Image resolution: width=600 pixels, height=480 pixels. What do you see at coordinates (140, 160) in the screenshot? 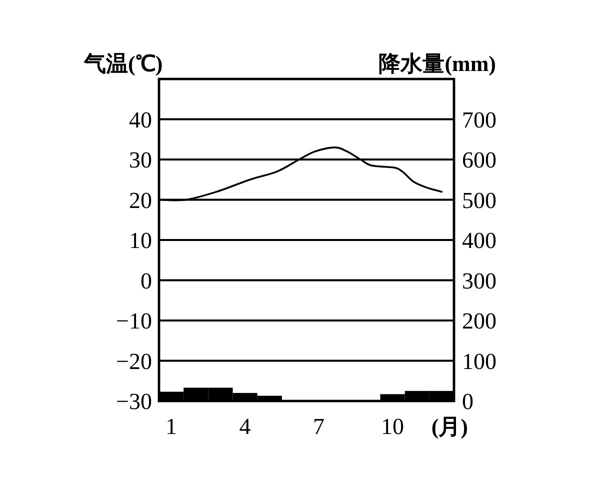
I see `y-tick-label: 30` at bounding box center [140, 160].